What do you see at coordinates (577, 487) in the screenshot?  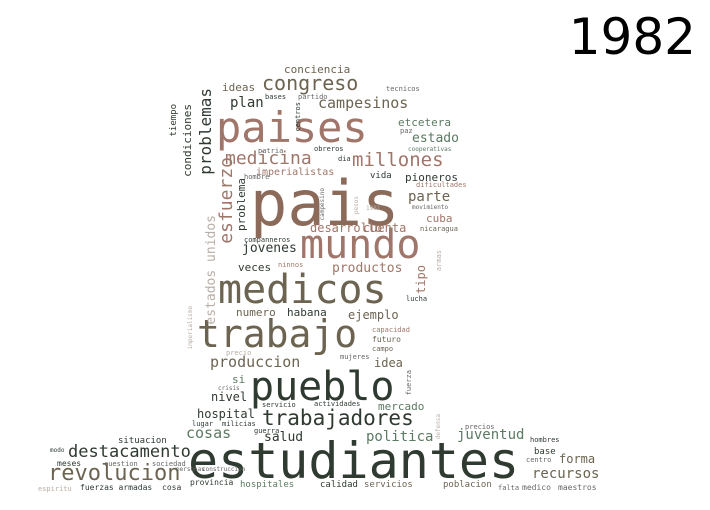 I see `cloud-word: maestros` at bounding box center [577, 487].